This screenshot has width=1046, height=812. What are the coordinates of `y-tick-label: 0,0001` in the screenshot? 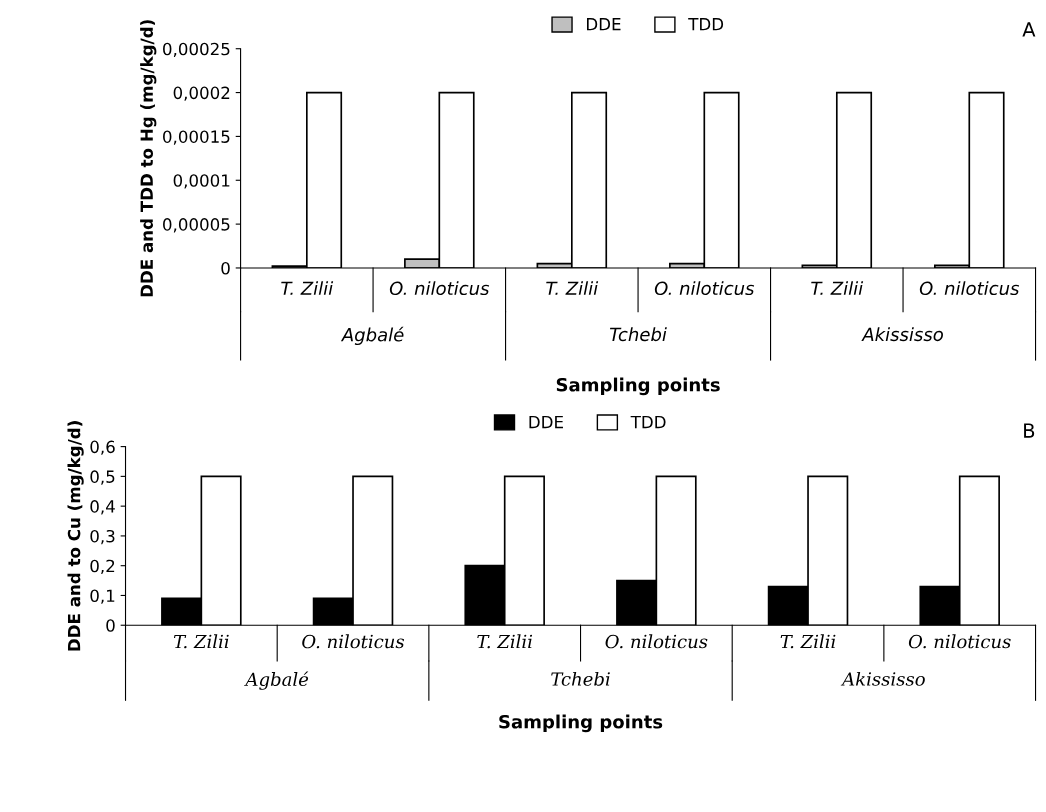 It's located at (201, 181).